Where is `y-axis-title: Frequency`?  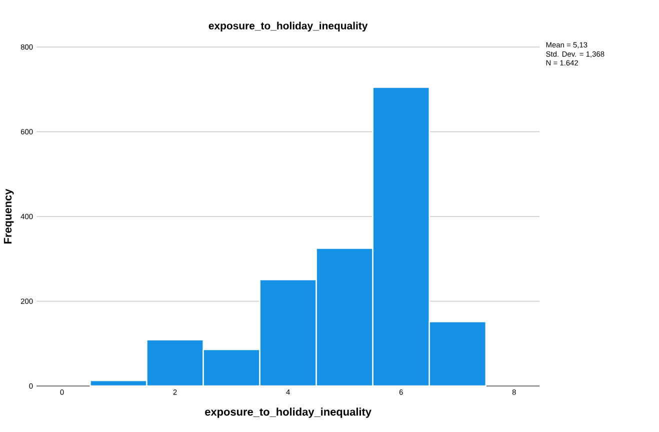 y-axis-title: Frequency is located at coordinates (9, 216).